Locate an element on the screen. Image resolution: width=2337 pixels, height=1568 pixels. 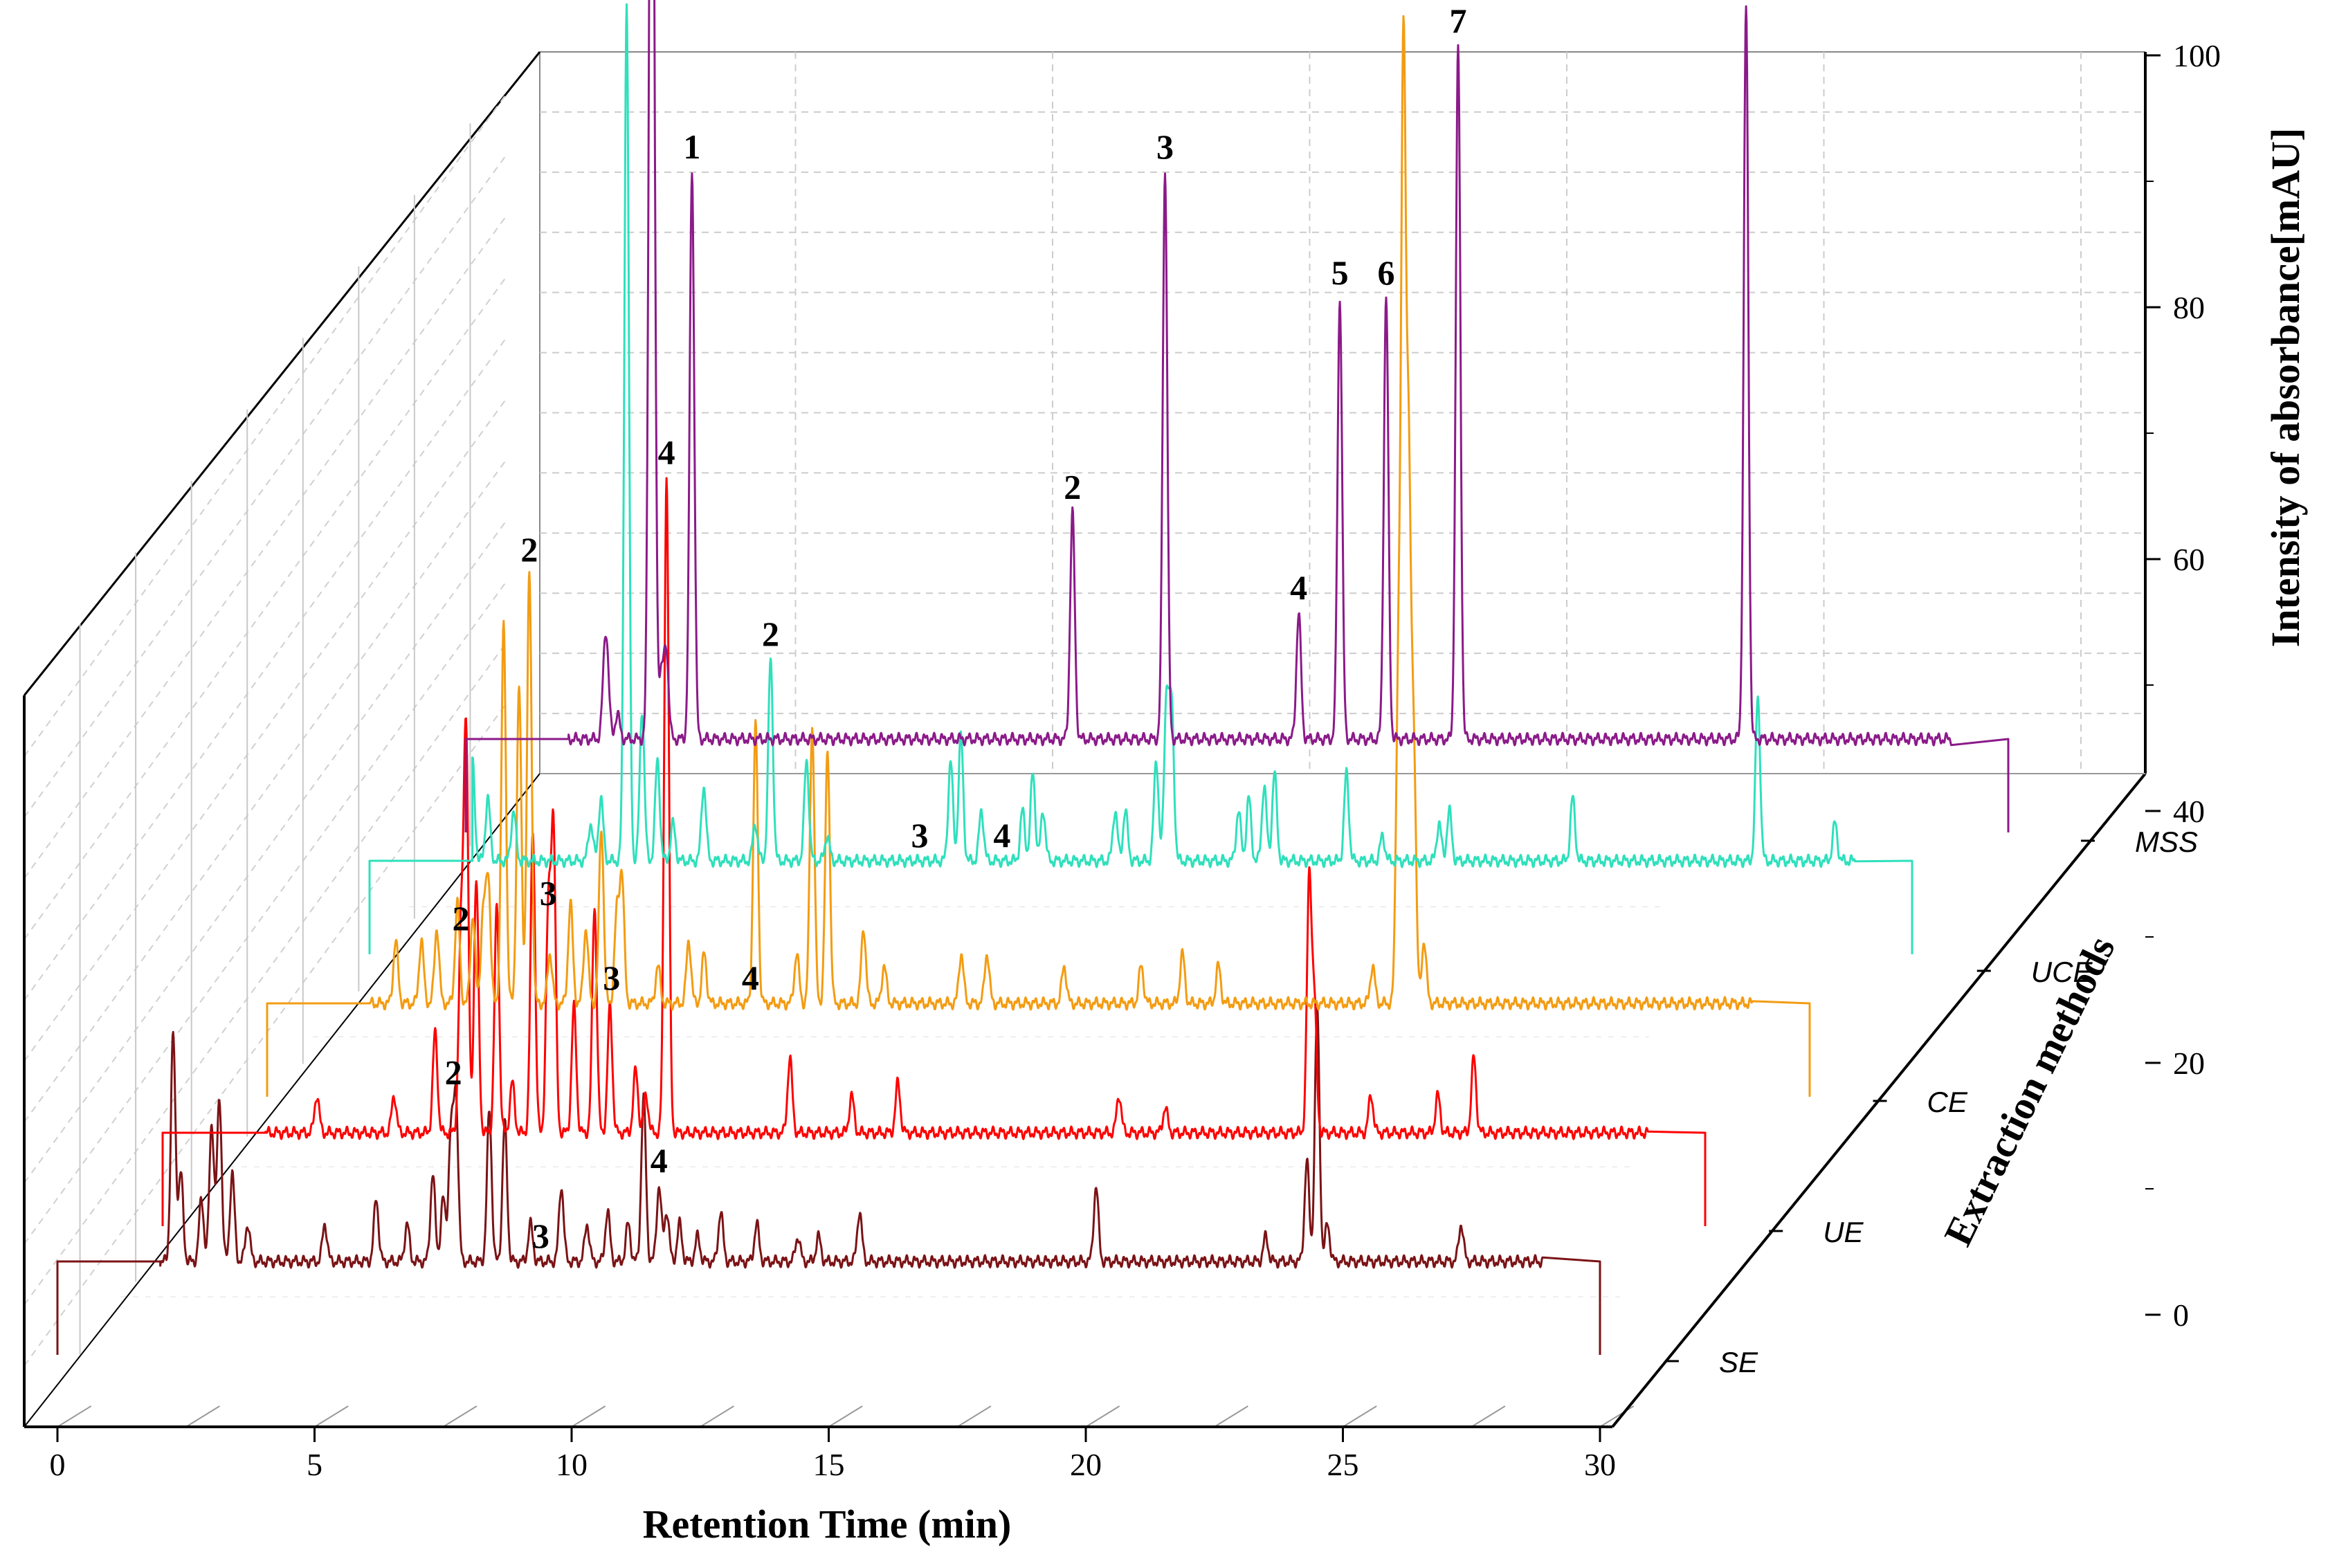
y-tick-label: 60 is located at coordinates (2189, 559).